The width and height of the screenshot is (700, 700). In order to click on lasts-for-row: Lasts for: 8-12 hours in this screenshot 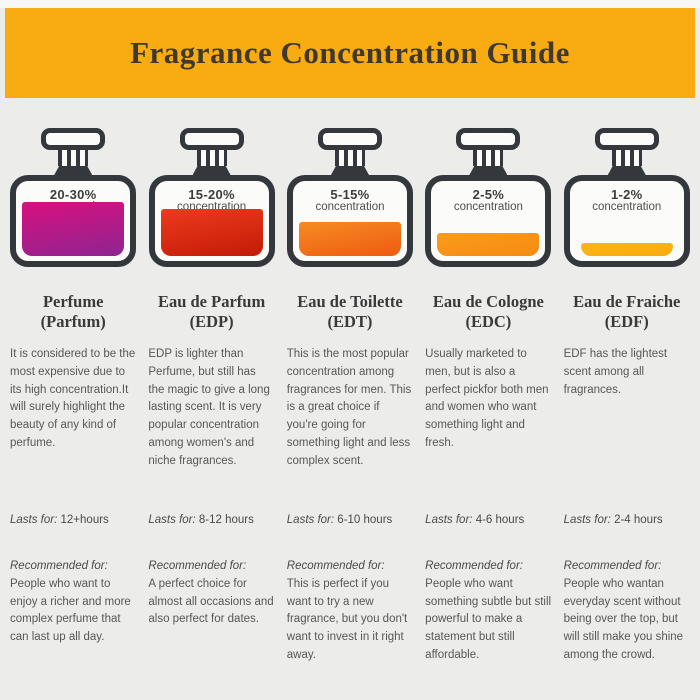, I will do `click(211, 536)`.